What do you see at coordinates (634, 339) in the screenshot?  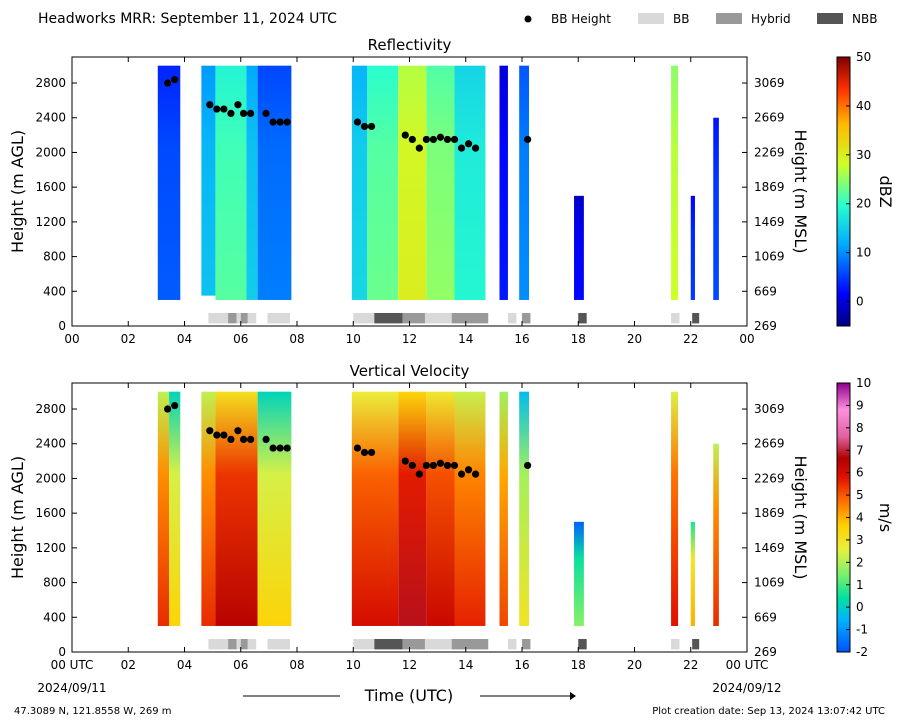 I see `x-tick-label: 20` at bounding box center [634, 339].